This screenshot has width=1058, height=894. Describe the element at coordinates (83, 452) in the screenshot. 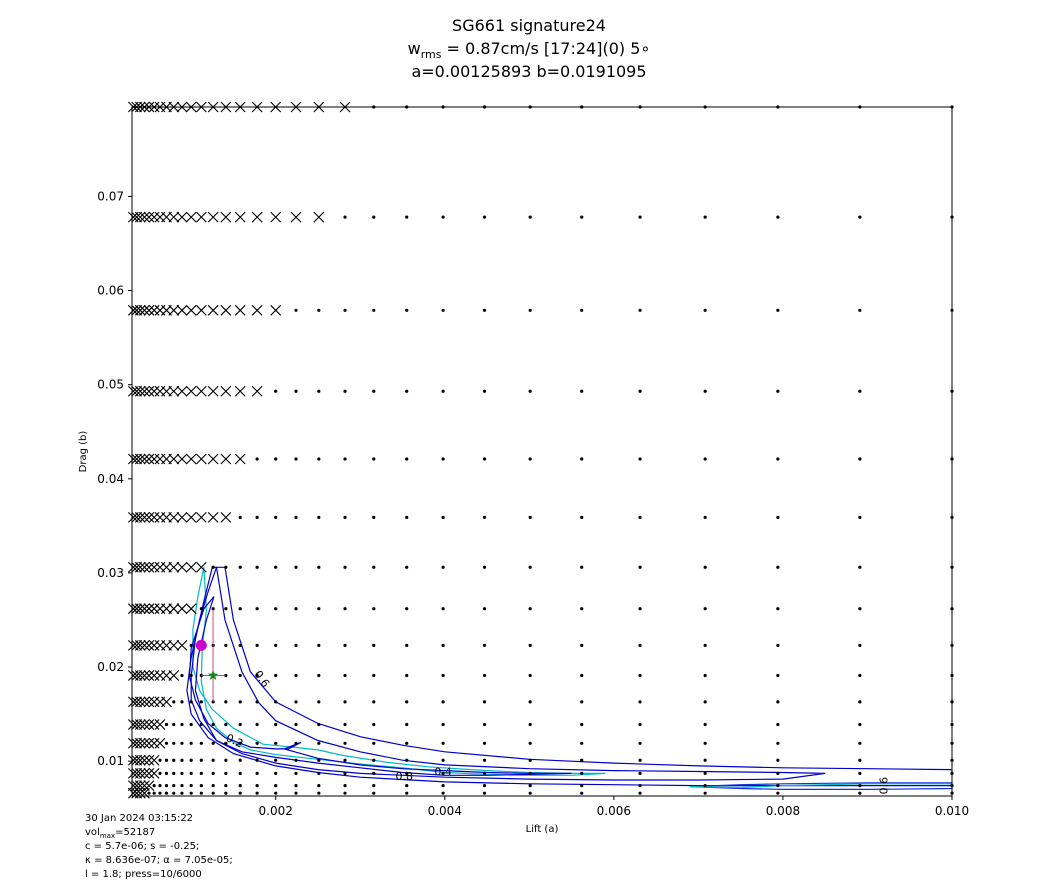

I see `y-axis-label: Drag (b)` at that location.